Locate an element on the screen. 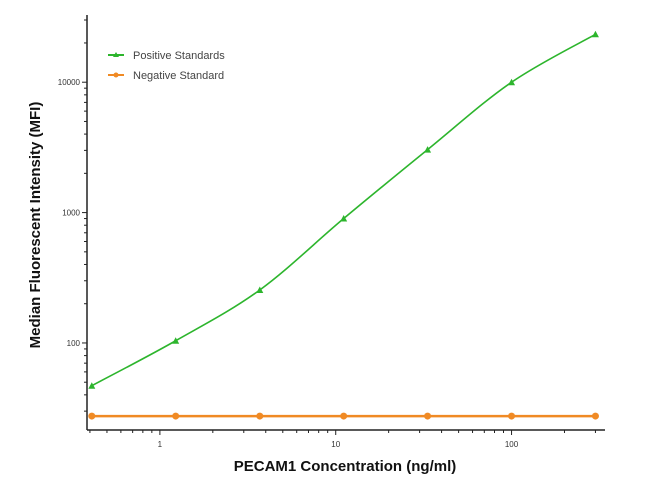 The height and width of the screenshot is (489, 650). legend-label: Negative Standard is located at coordinates (178, 76).